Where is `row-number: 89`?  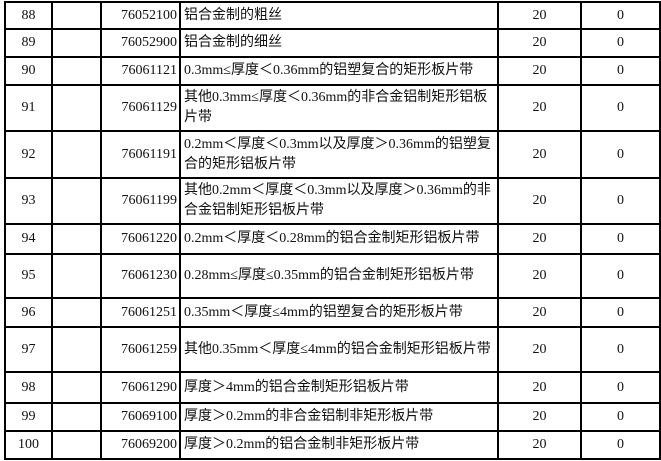
row-number: 89 is located at coordinates (28, 43).